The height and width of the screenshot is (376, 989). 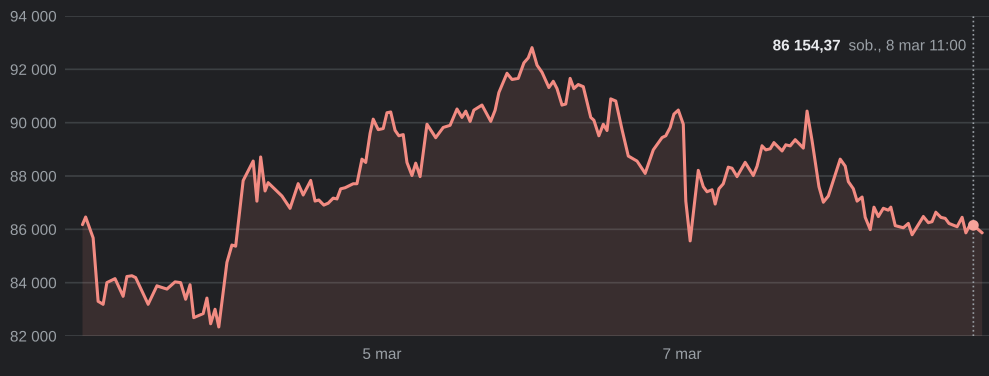 I want to click on annotation: sob., 8 mar 11:00, so click(x=907, y=45).